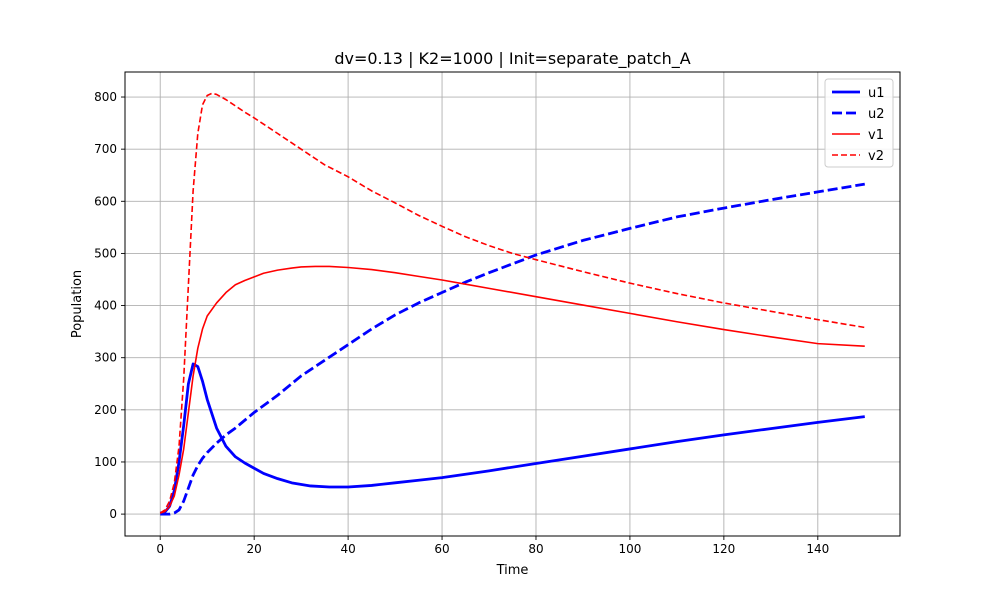 This screenshot has height=600, width=1000. I want to click on legend: u1 u2 v1 v2, so click(859, 123).